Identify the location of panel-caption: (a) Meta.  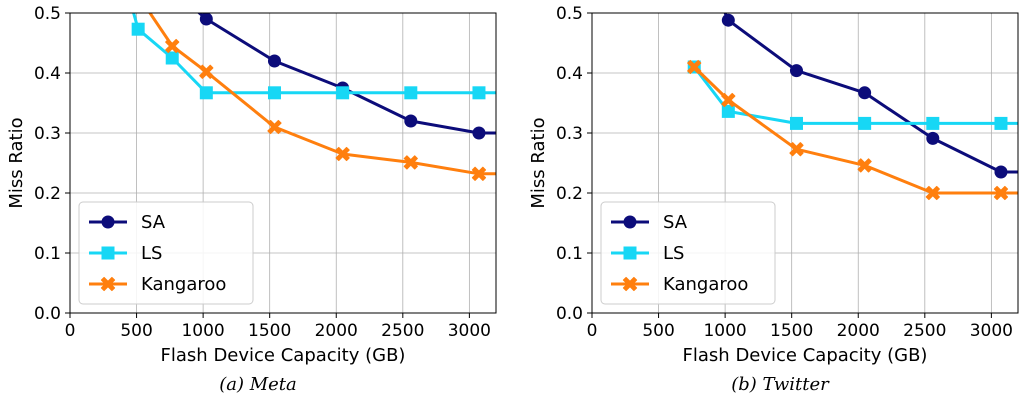
(258, 384).